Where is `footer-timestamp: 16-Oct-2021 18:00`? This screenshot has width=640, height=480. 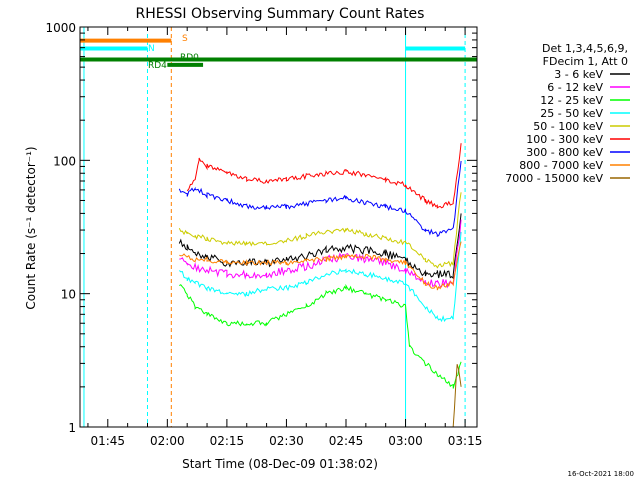 footer-timestamp: 16-Oct-2021 18:00 is located at coordinates (601, 474).